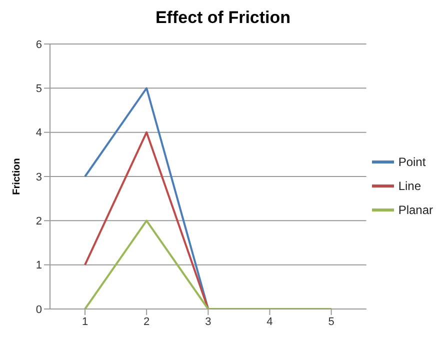 The width and height of the screenshot is (446, 346). I want to click on legend-label: Planar, so click(415, 210).